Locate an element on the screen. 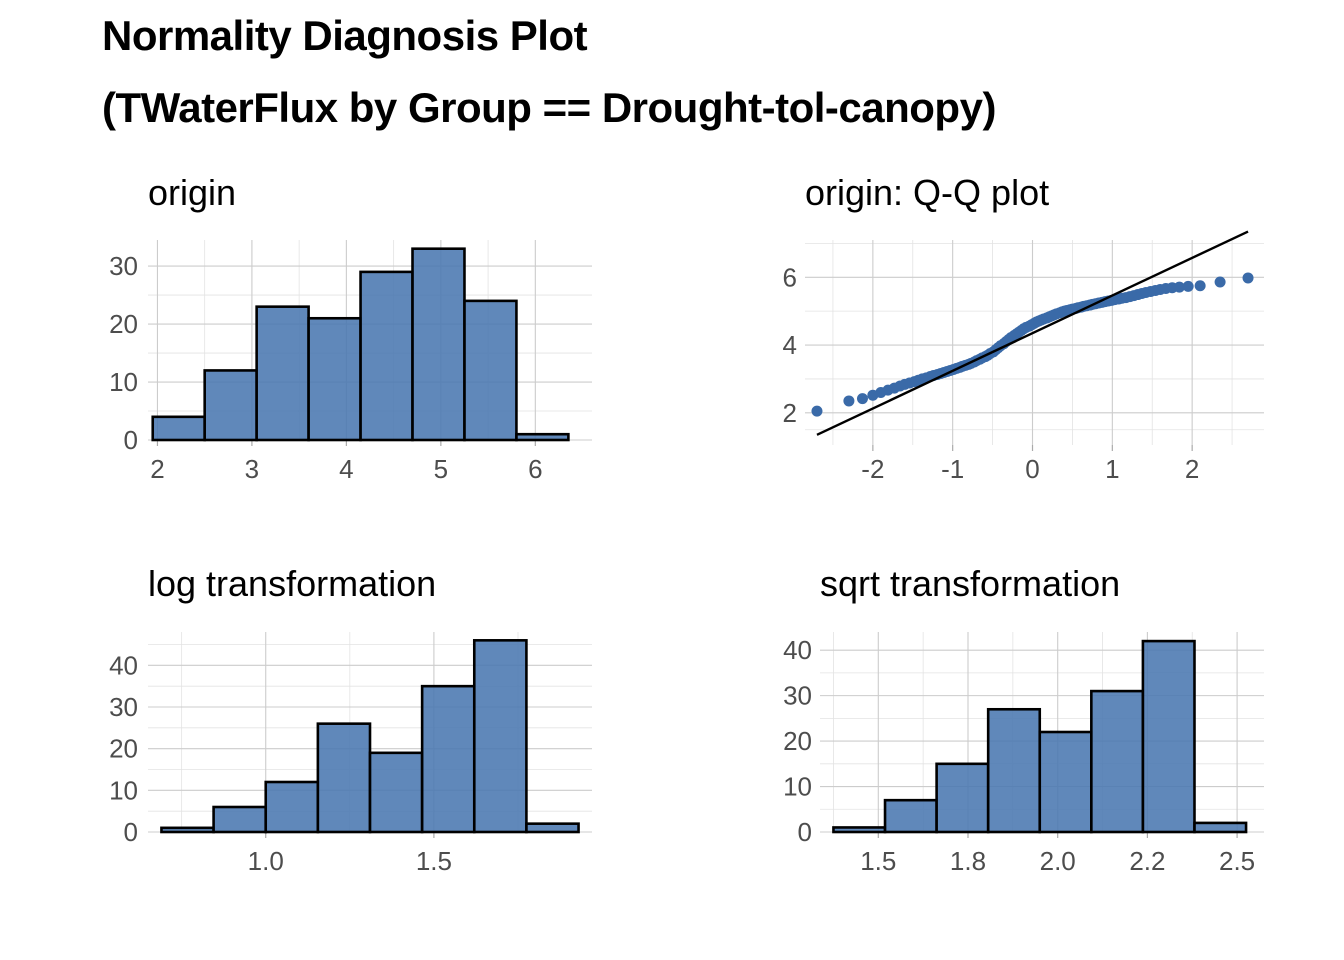  x-tick-label: 0 is located at coordinates (1032, 469).